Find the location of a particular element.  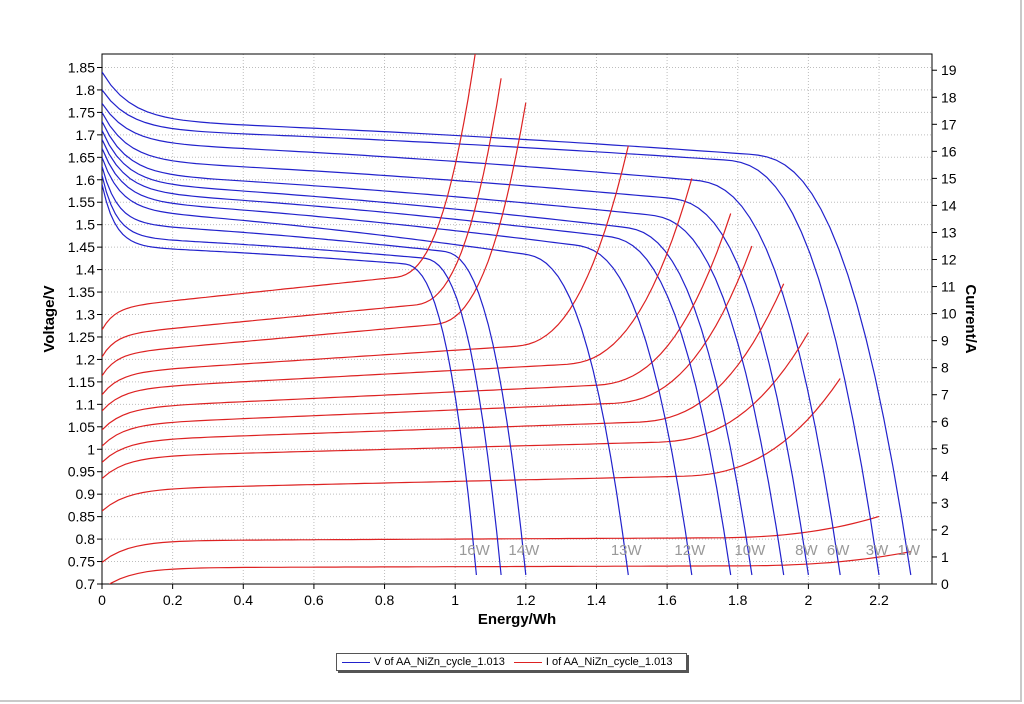

y2-tick-label: 8 is located at coordinates (945, 368).